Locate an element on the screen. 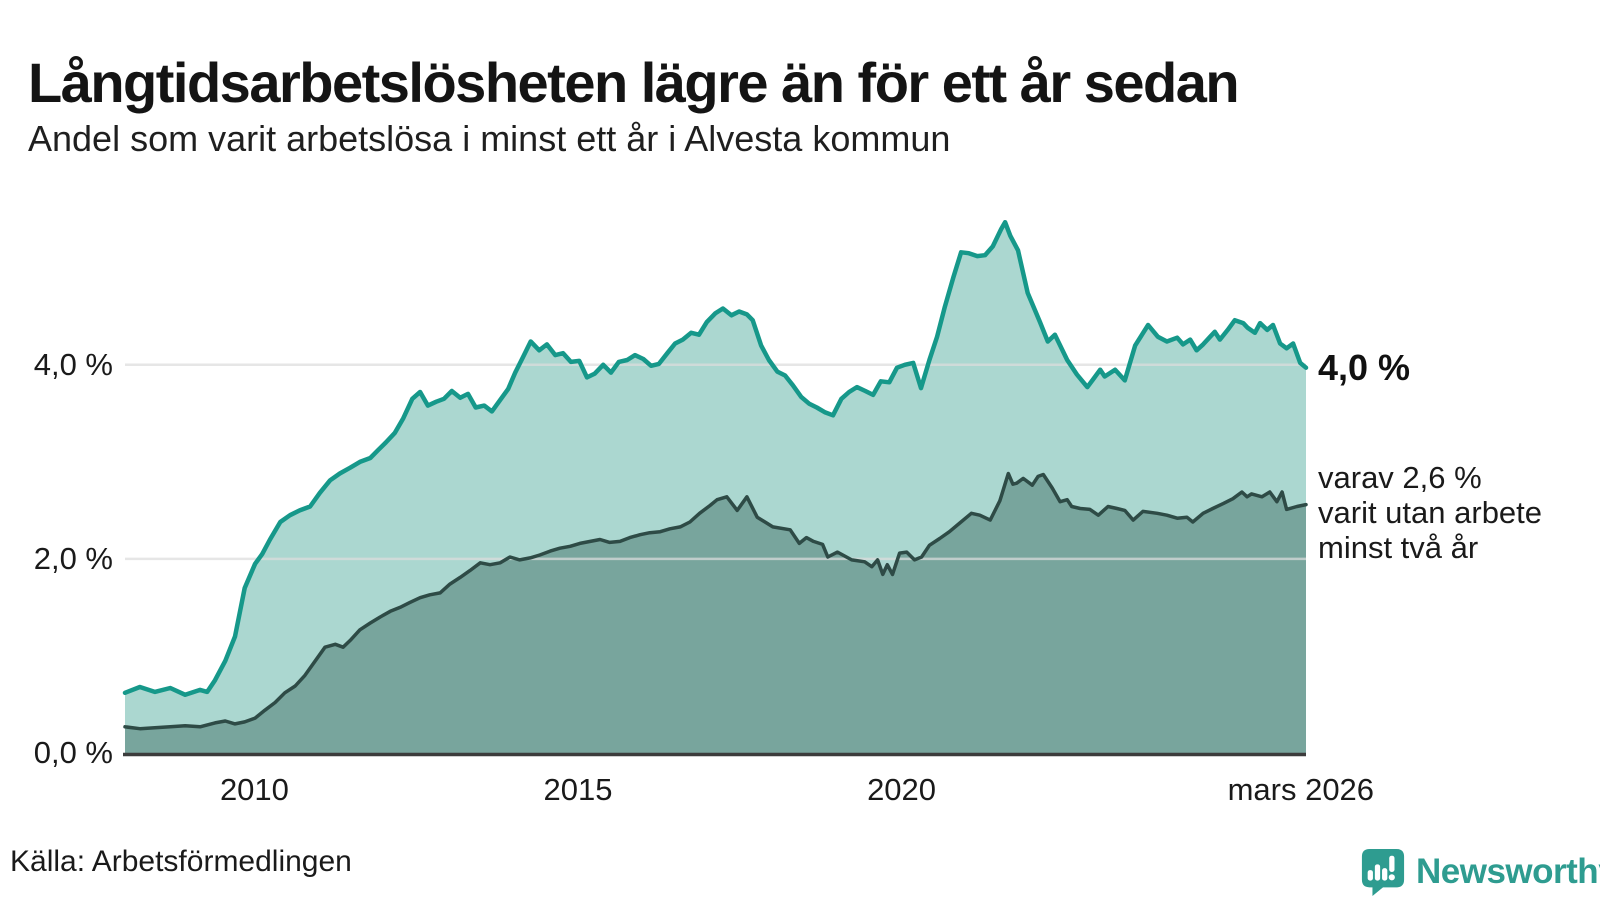  newsworthy-branding: Newsworthy is located at coordinates (1480, 872).